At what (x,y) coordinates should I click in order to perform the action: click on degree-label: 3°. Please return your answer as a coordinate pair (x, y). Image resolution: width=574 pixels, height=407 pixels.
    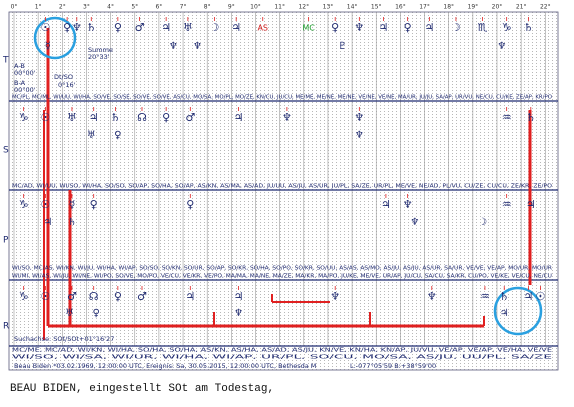
    Looking at the image, I should click on (86, 7).